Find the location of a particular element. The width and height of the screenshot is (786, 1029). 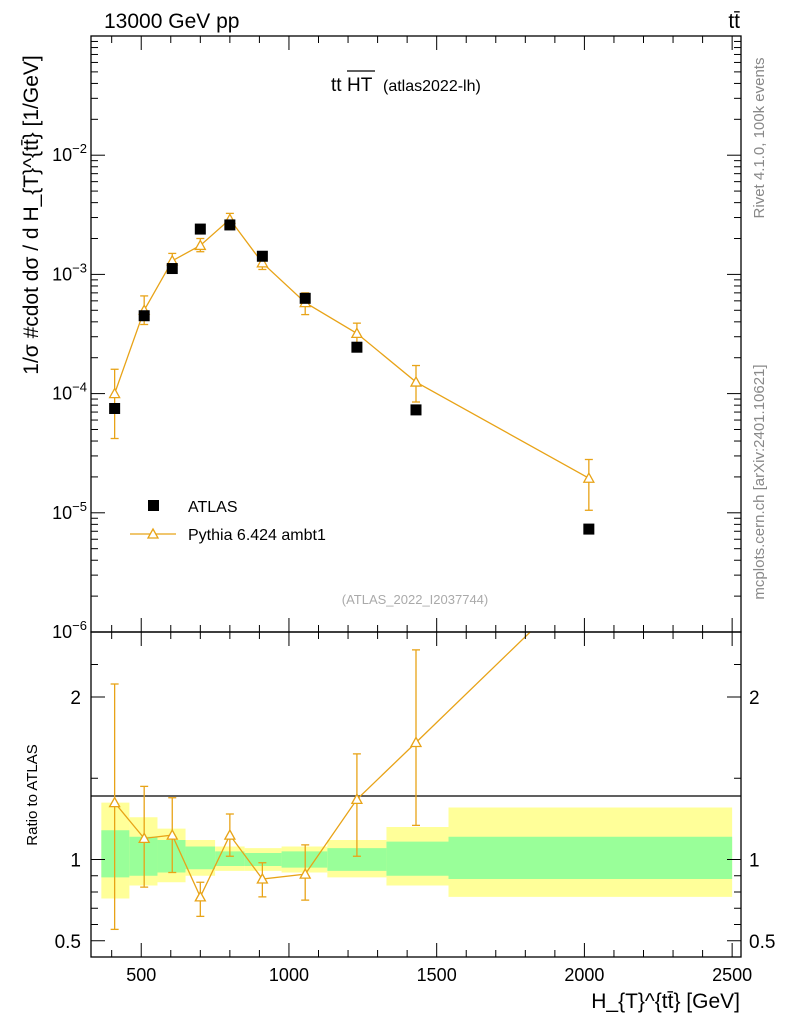

x-tick-label: 1000 is located at coordinates (289, 975).